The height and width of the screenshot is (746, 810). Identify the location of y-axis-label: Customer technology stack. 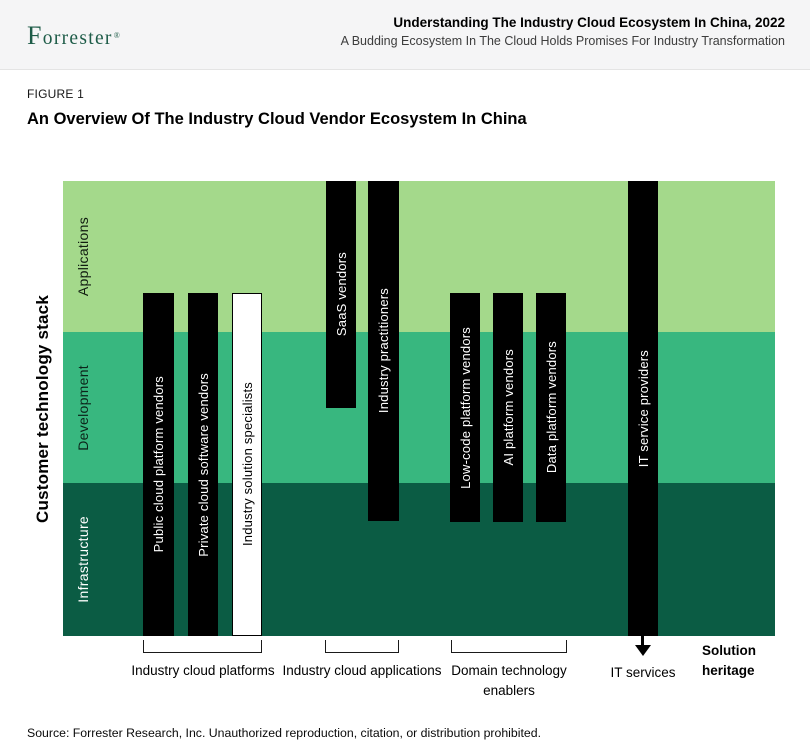
(42, 408).